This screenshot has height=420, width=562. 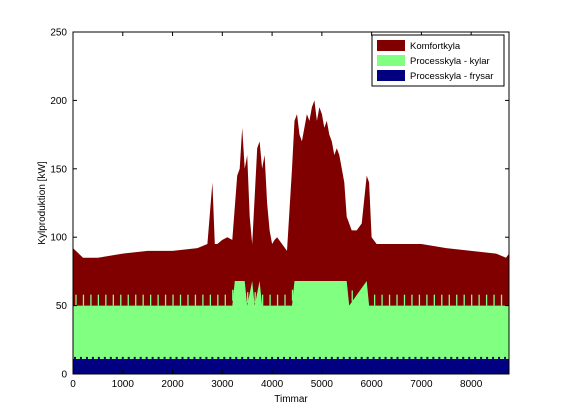 I want to click on x-axis-title: Timmar, so click(x=291, y=399).